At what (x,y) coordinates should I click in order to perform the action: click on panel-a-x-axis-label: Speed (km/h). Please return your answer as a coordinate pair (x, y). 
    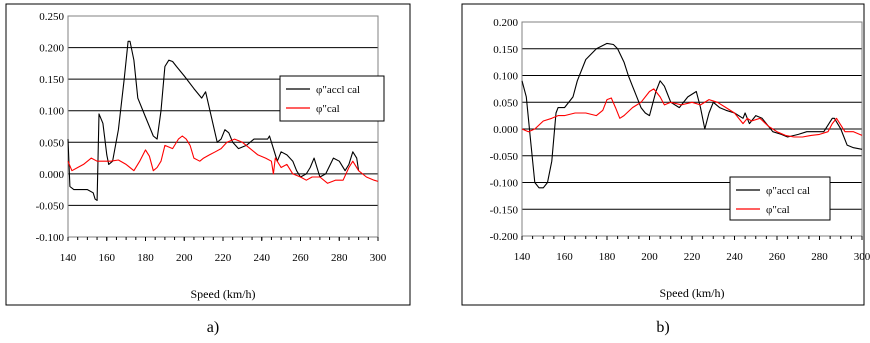
    Looking at the image, I should click on (223, 294).